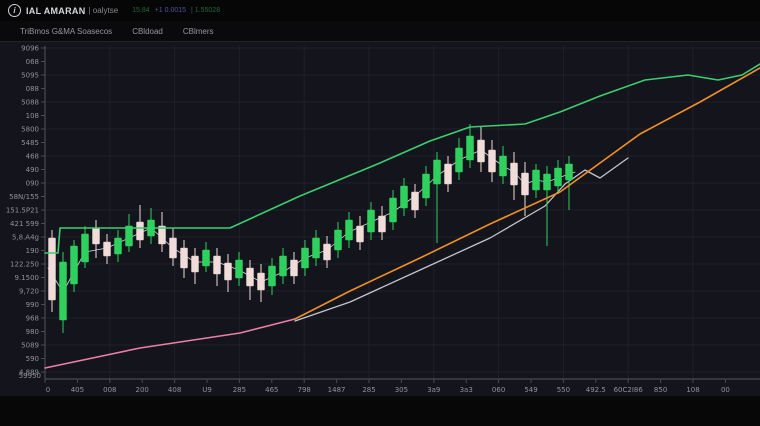  What do you see at coordinates (14, 10) in the screenshot?
I see `info-icon: i` at bounding box center [14, 10].